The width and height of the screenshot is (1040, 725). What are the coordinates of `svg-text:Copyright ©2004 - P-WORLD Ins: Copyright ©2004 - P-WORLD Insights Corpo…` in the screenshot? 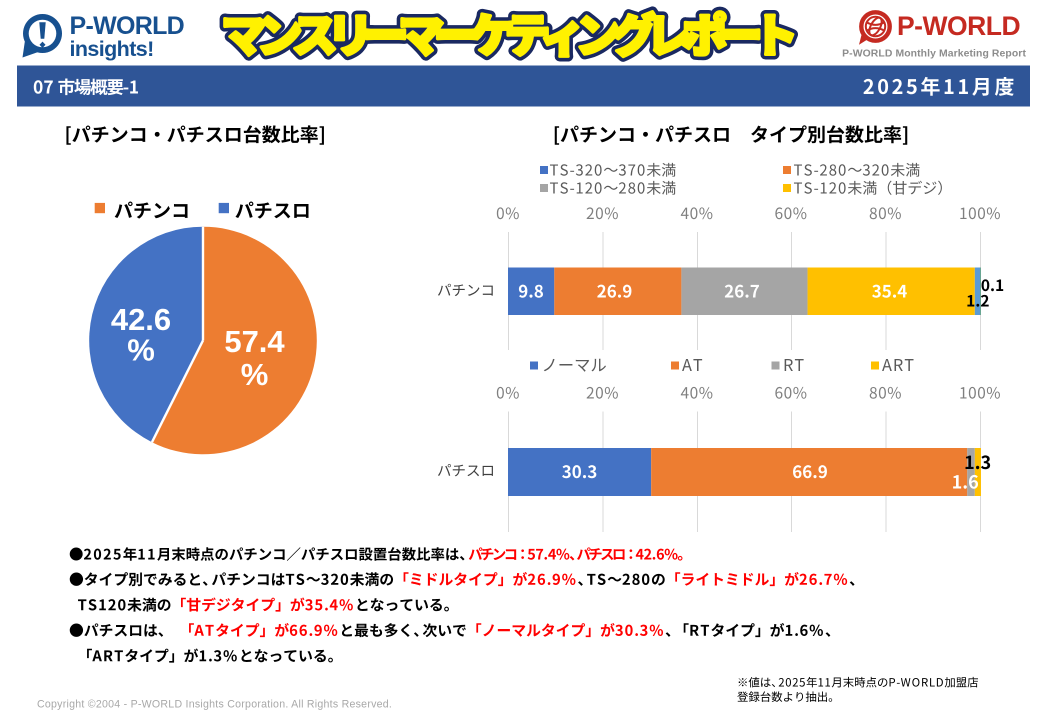 It's located at (214, 705).